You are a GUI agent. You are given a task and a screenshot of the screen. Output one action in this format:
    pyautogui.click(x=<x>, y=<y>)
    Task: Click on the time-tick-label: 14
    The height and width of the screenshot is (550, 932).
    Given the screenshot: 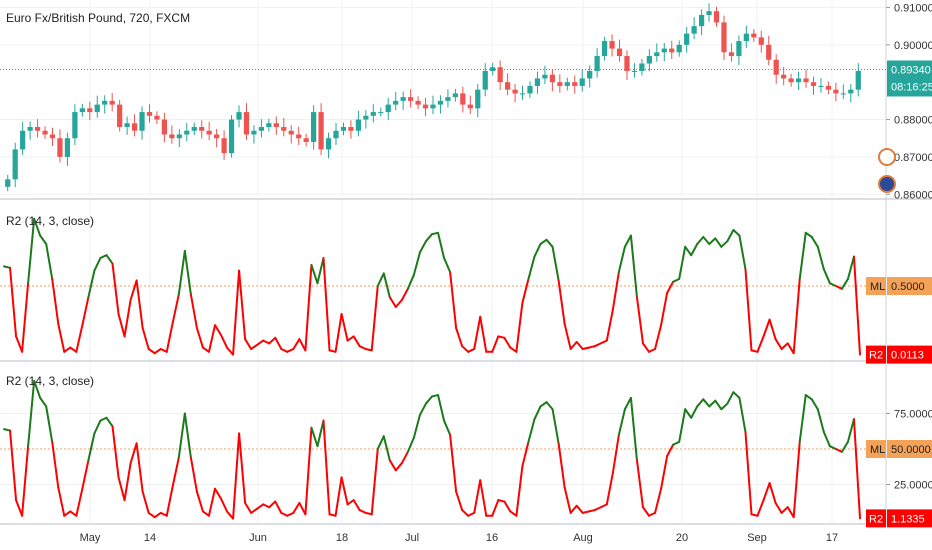 What is the action you would take?
    pyautogui.click(x=150, y=538)
    